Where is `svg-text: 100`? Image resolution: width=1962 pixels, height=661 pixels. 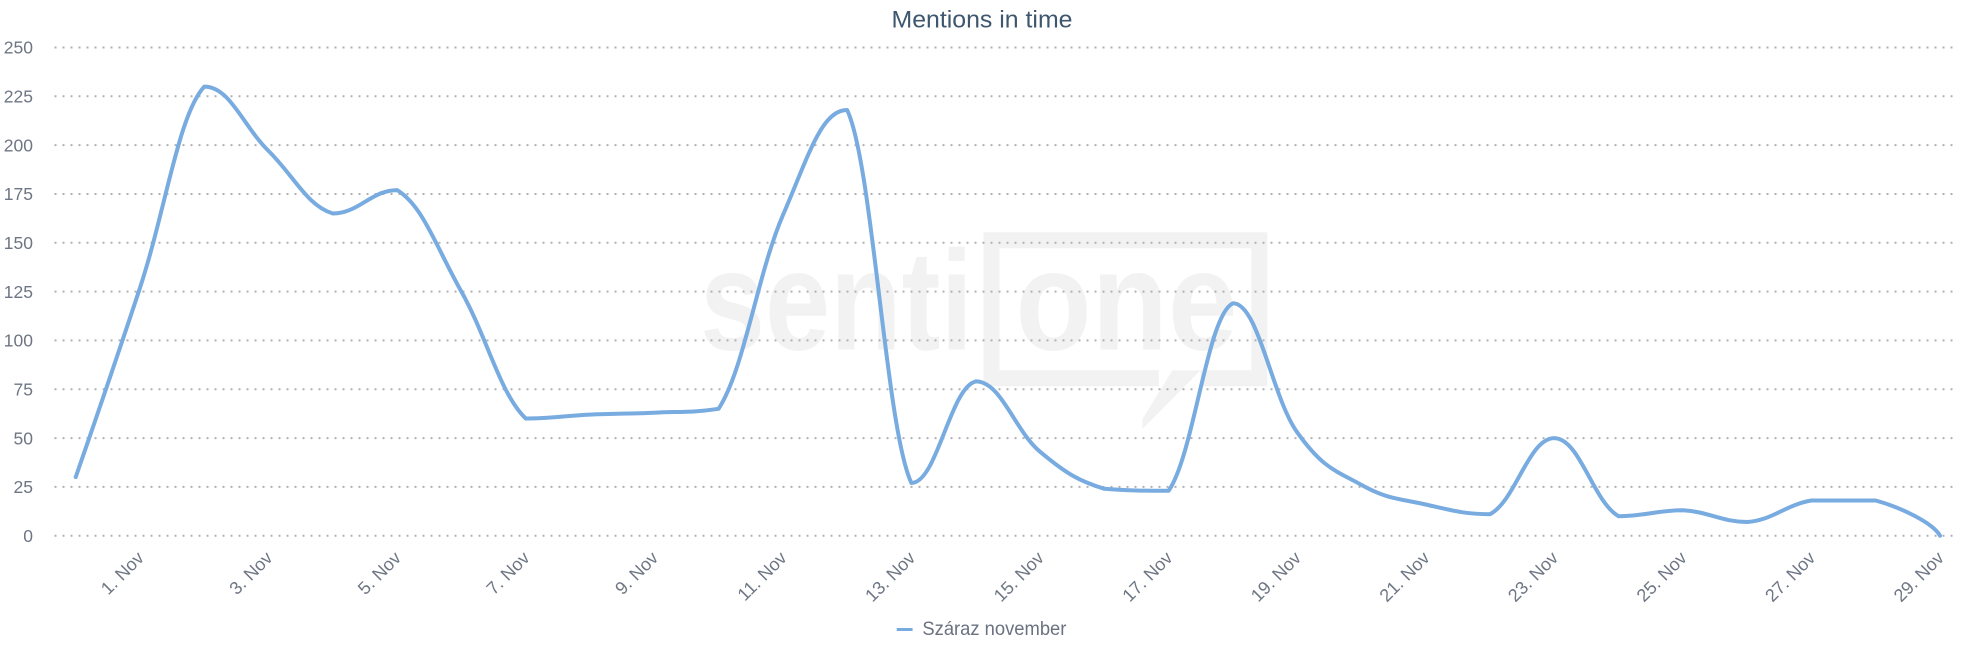
svg-text: 100 is located at coordinates (18, 341).